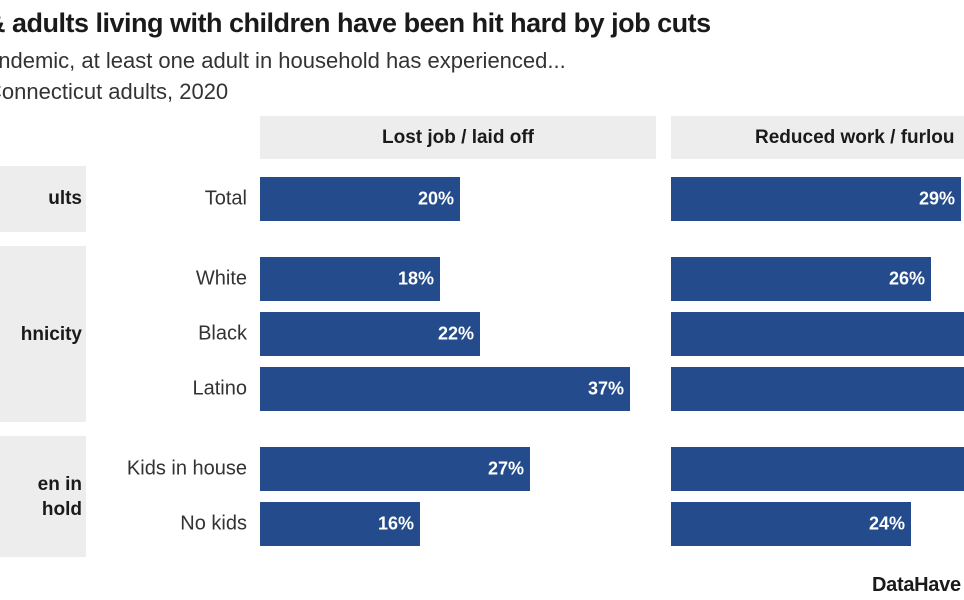 This screenshot has height=600, width=964. What do you see at coordinates (221, 278) in the screenshot?
I see `row-label-1: White` at bounding box center [221, 278].